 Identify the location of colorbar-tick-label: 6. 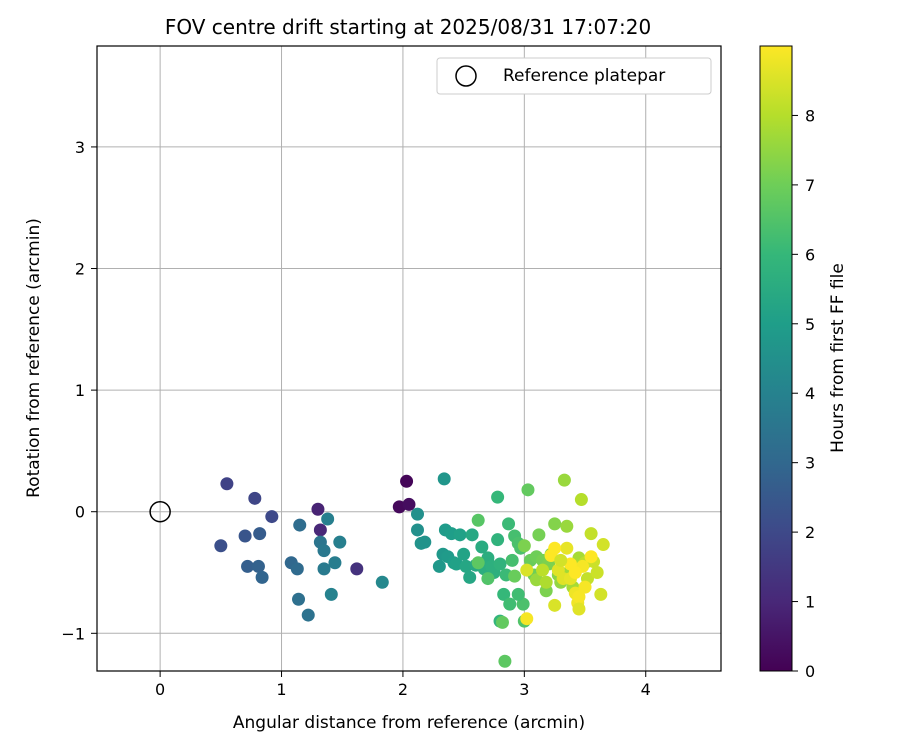
(810, 254).